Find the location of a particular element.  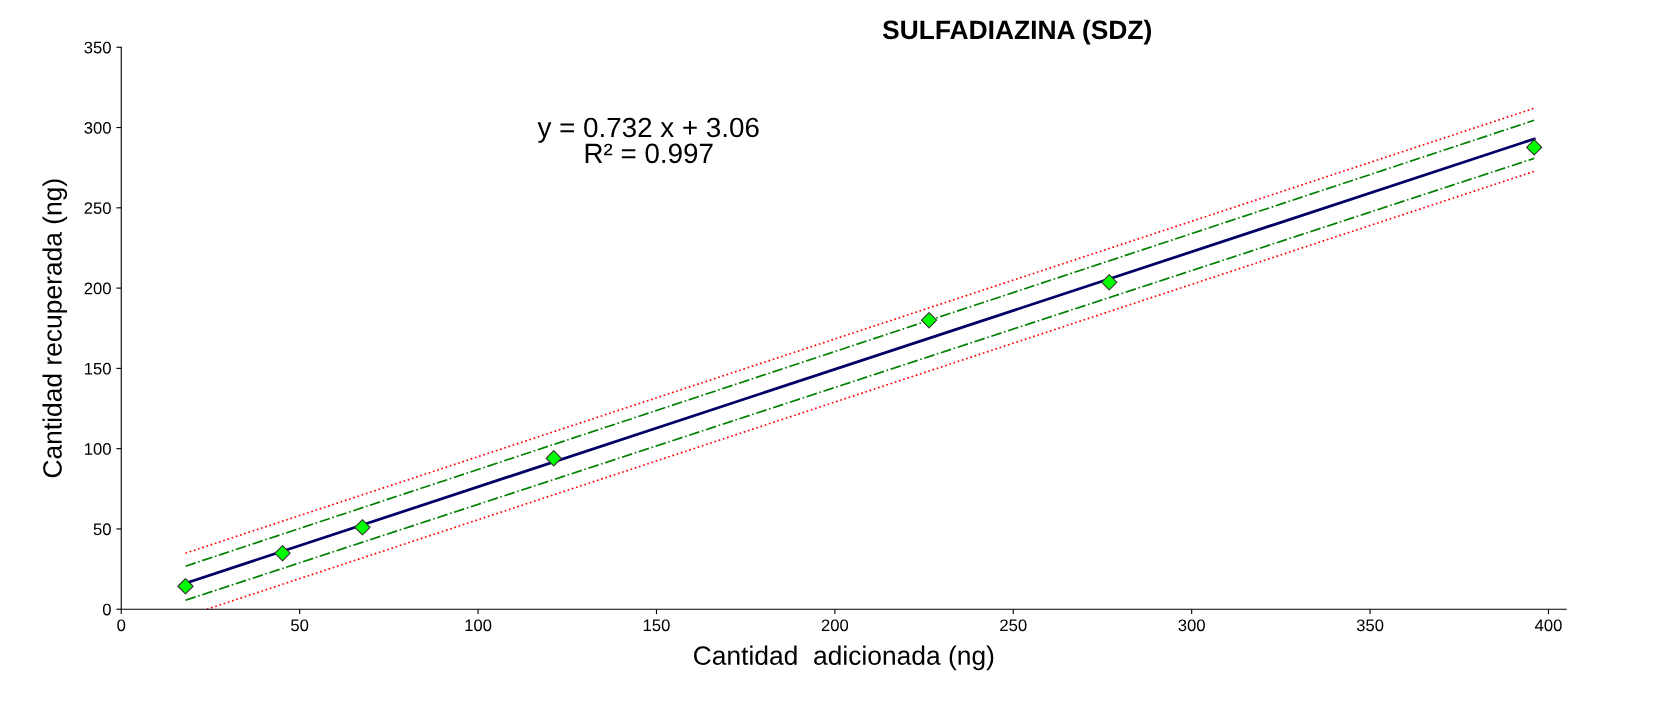

x-tick-label: 0 is located at coordinates (121, 625).